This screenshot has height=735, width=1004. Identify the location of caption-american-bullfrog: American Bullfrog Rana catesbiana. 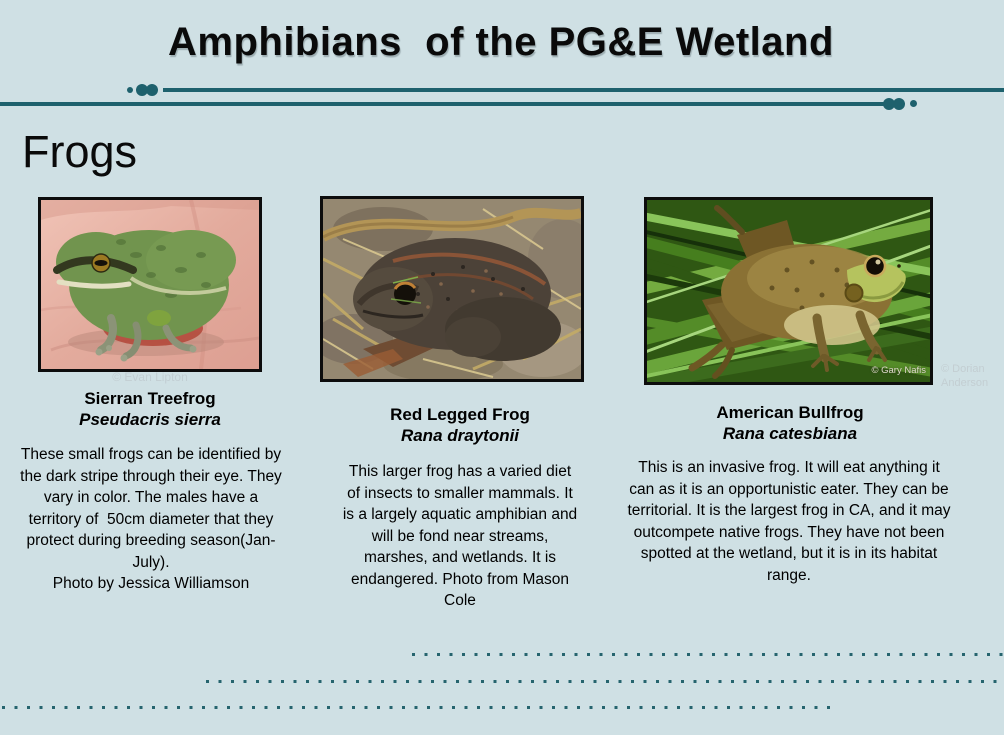
(790, 423).